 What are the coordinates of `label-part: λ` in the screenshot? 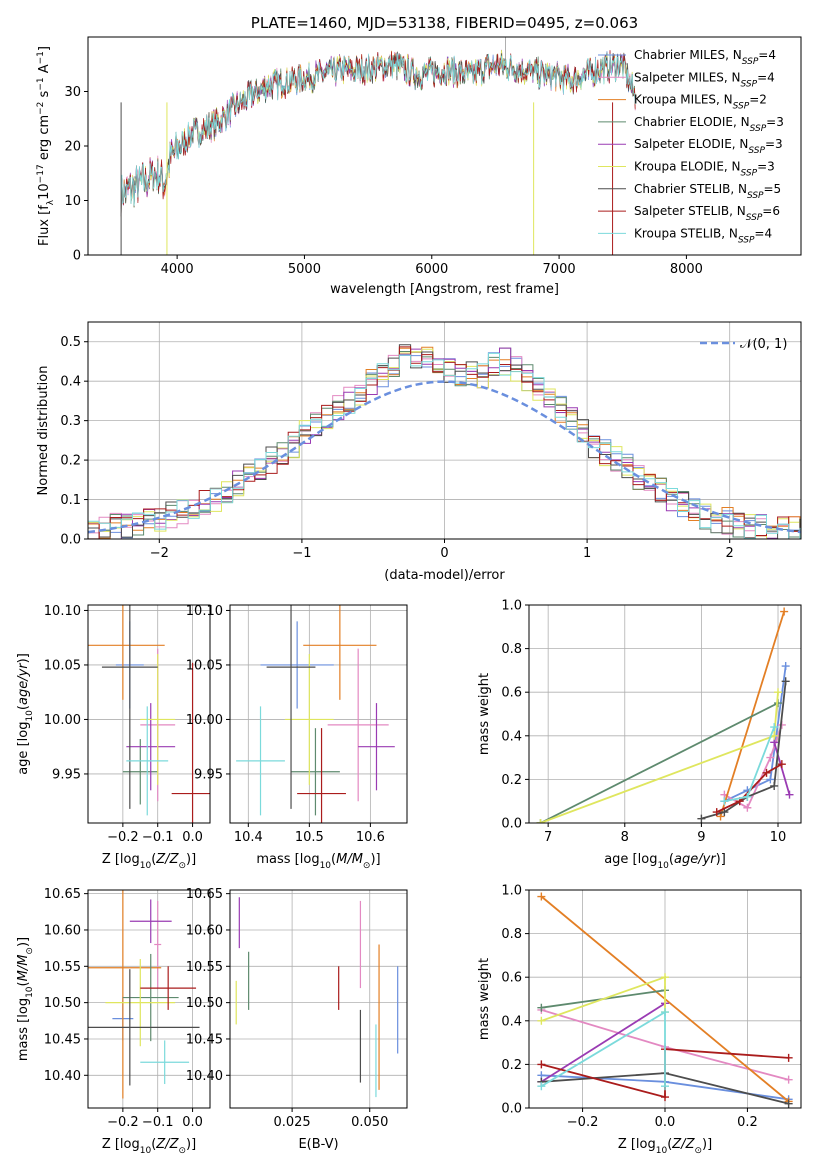 It's located at (51, 202).